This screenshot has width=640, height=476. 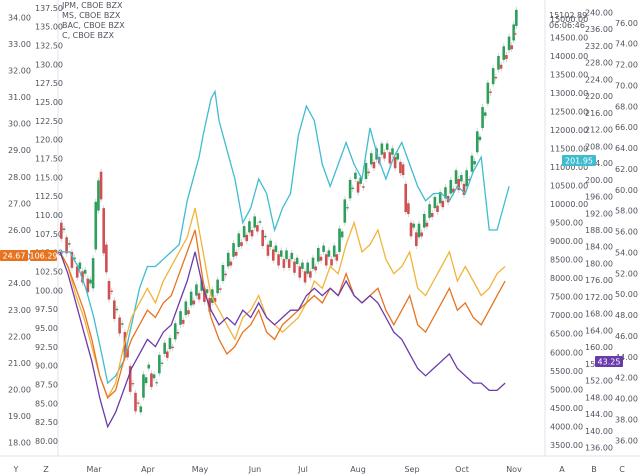 What do you see at coordinates (599, 29) in the screenshot?
I see `right-axis-b-tick: 236.00` at bounding box center [599, 29].